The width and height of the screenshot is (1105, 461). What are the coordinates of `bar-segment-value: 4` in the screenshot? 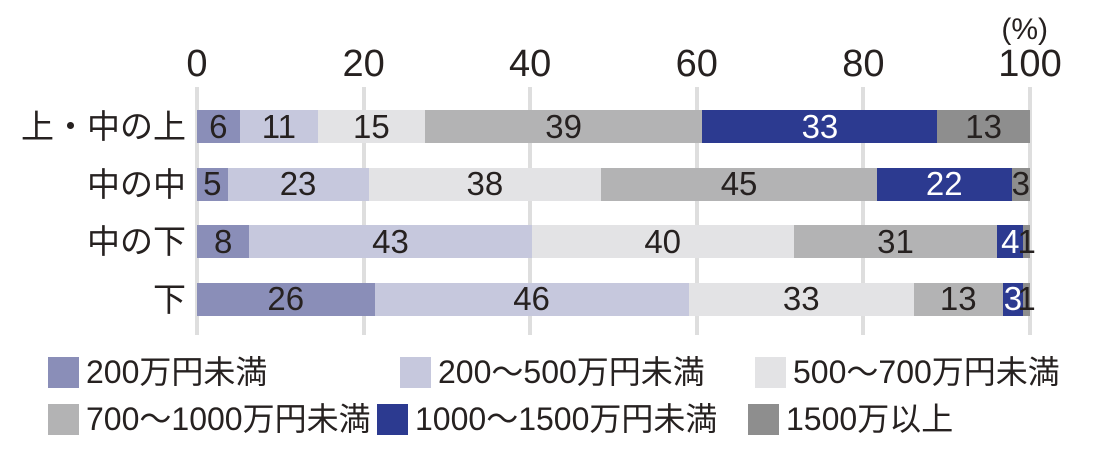 It's located at (1010, 241).